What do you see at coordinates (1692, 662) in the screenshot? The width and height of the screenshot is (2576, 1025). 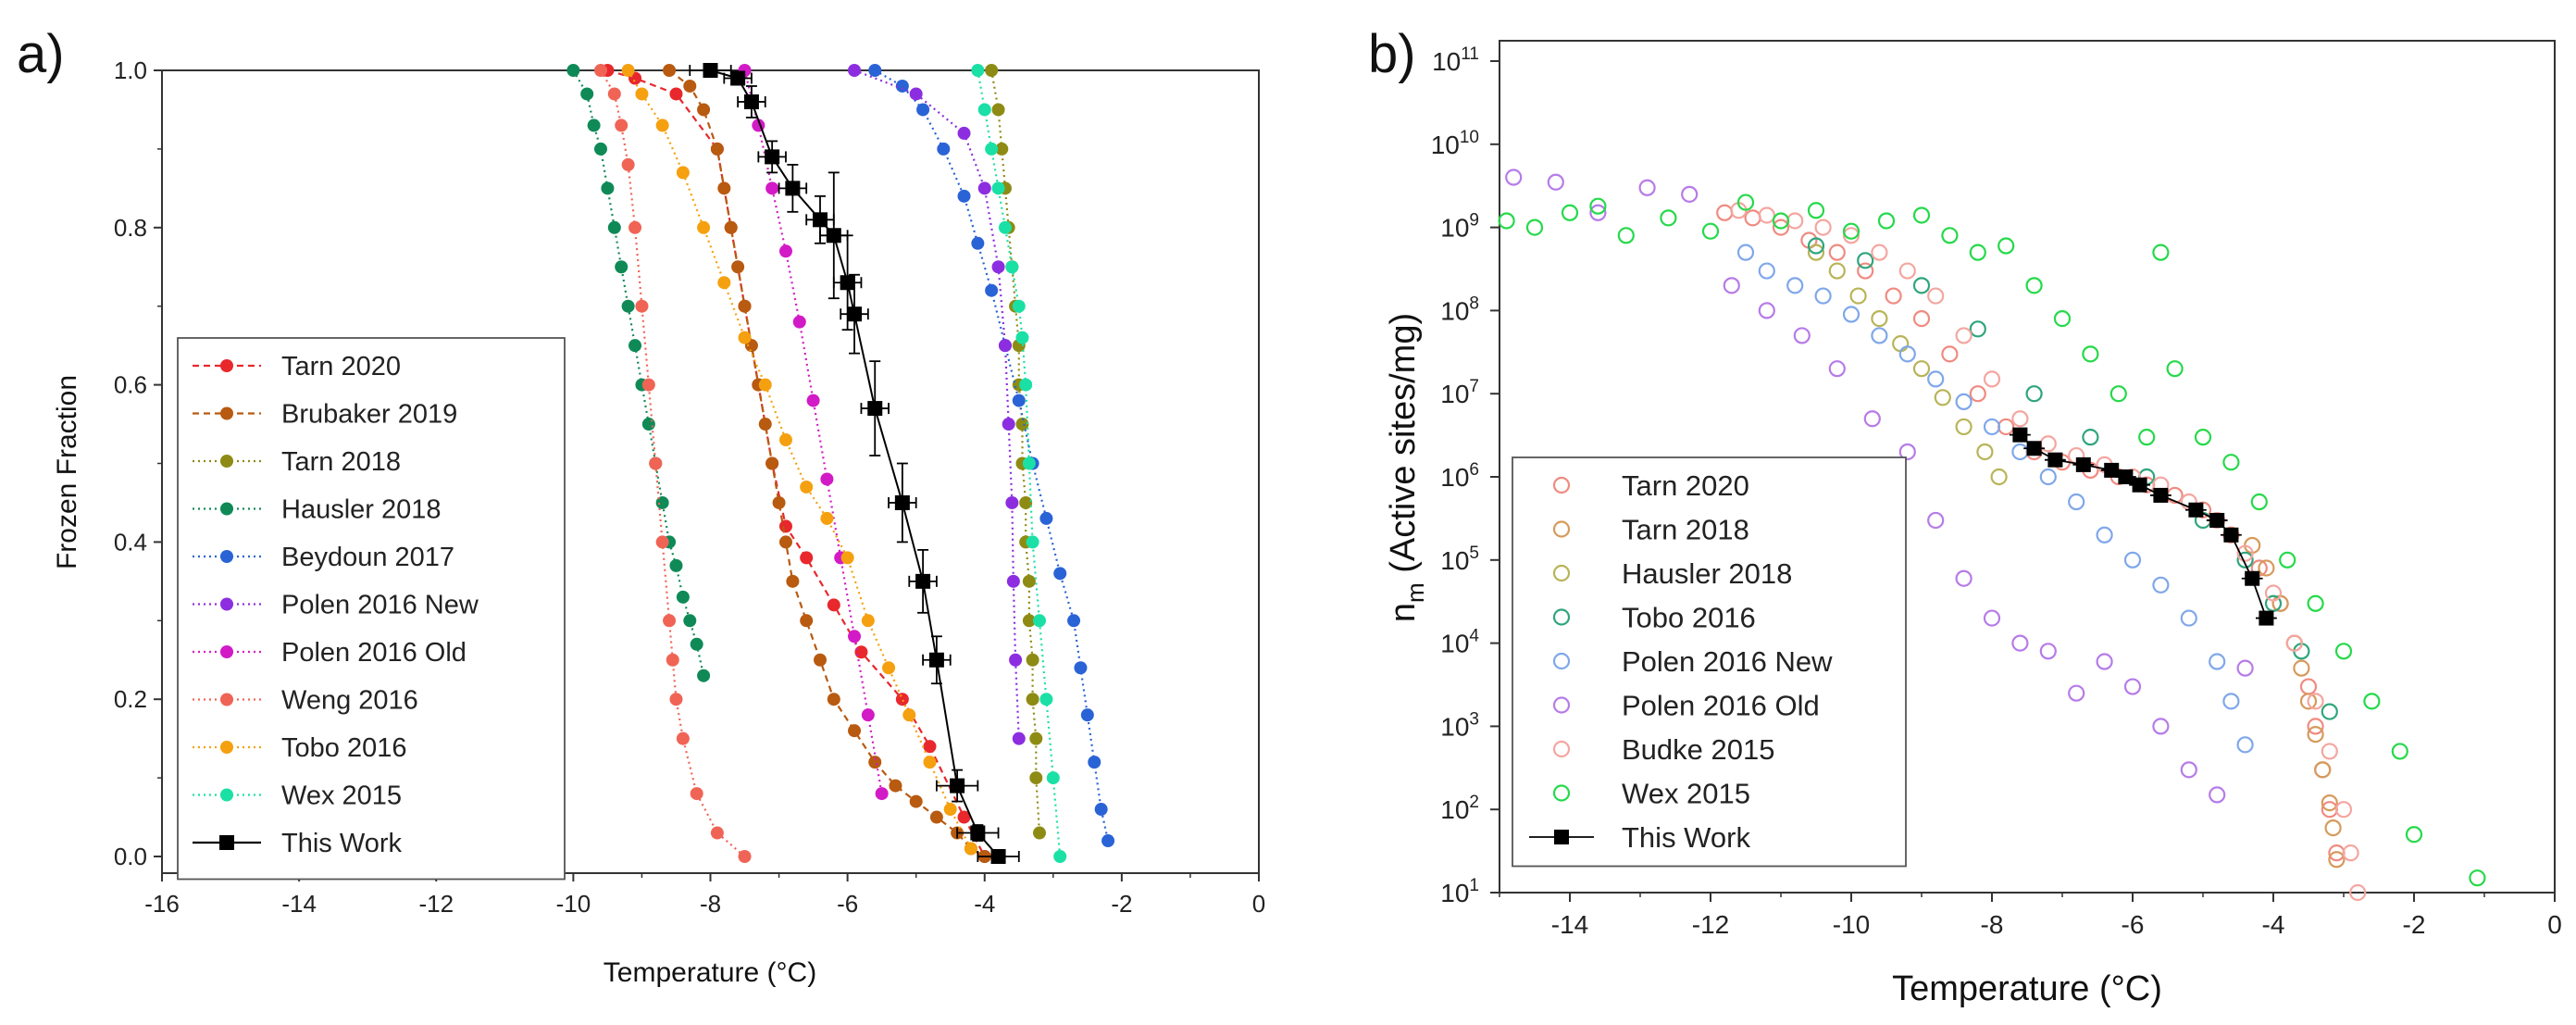 I see `legend-entry-polen-2016-new: Polen 2016 New` at bounding box center [1692, 662].